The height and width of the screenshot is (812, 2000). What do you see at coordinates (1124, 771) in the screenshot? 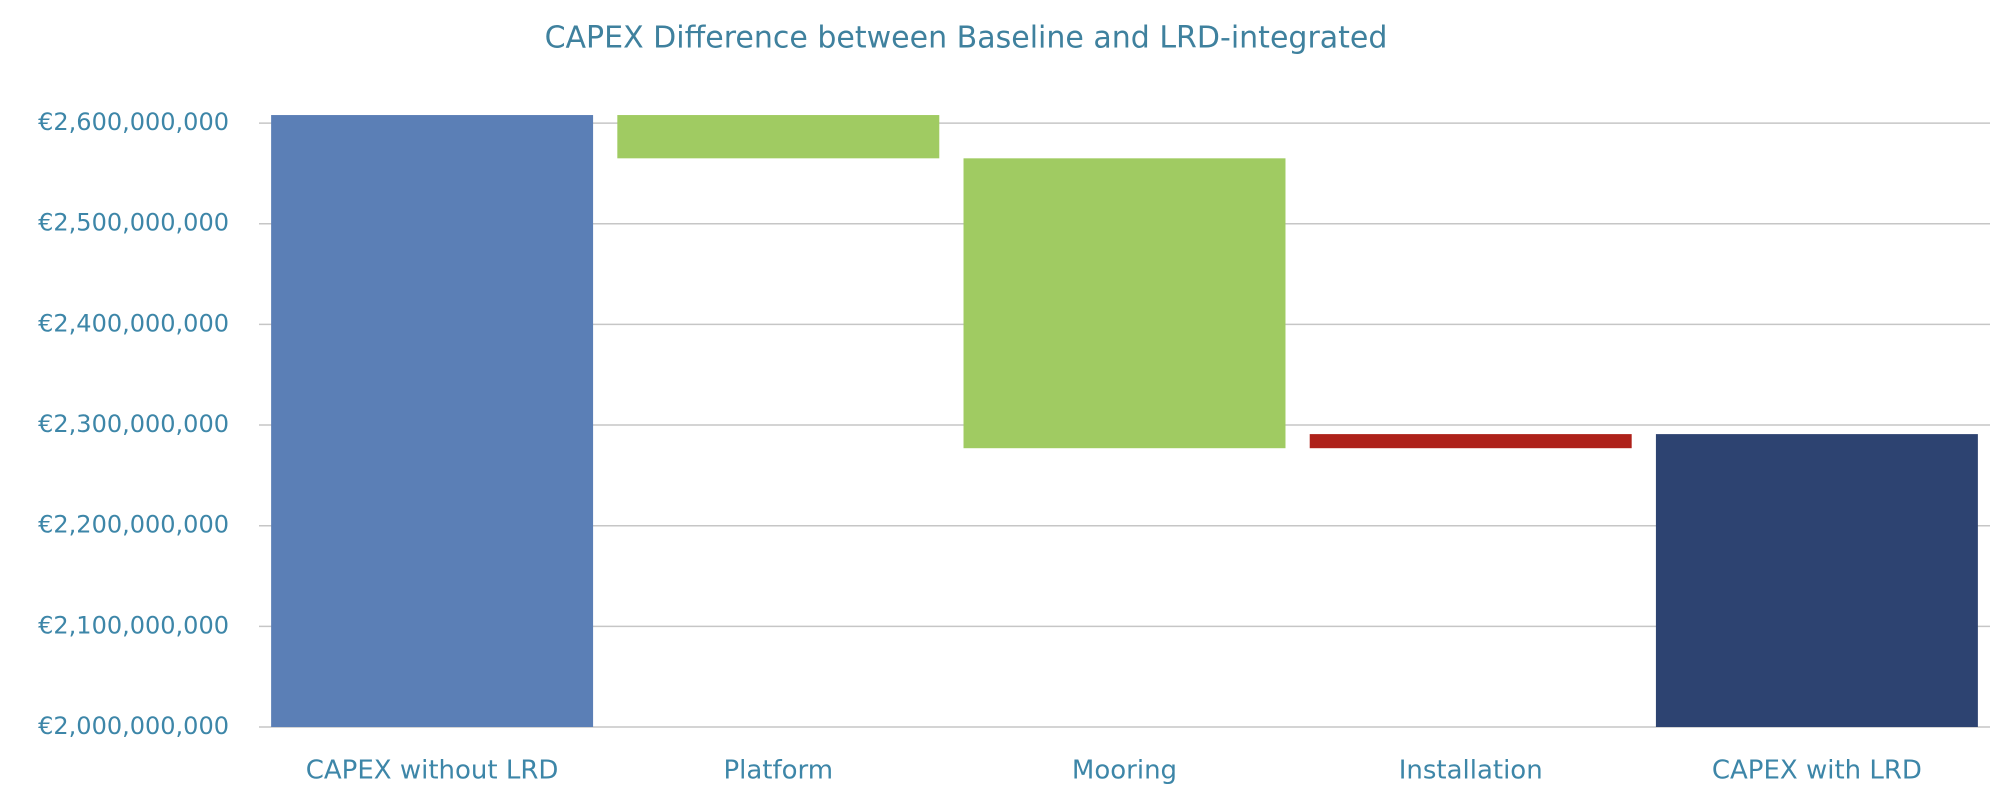
I see `x-tick-label: Mooring` at bounding box center [1124, 771].